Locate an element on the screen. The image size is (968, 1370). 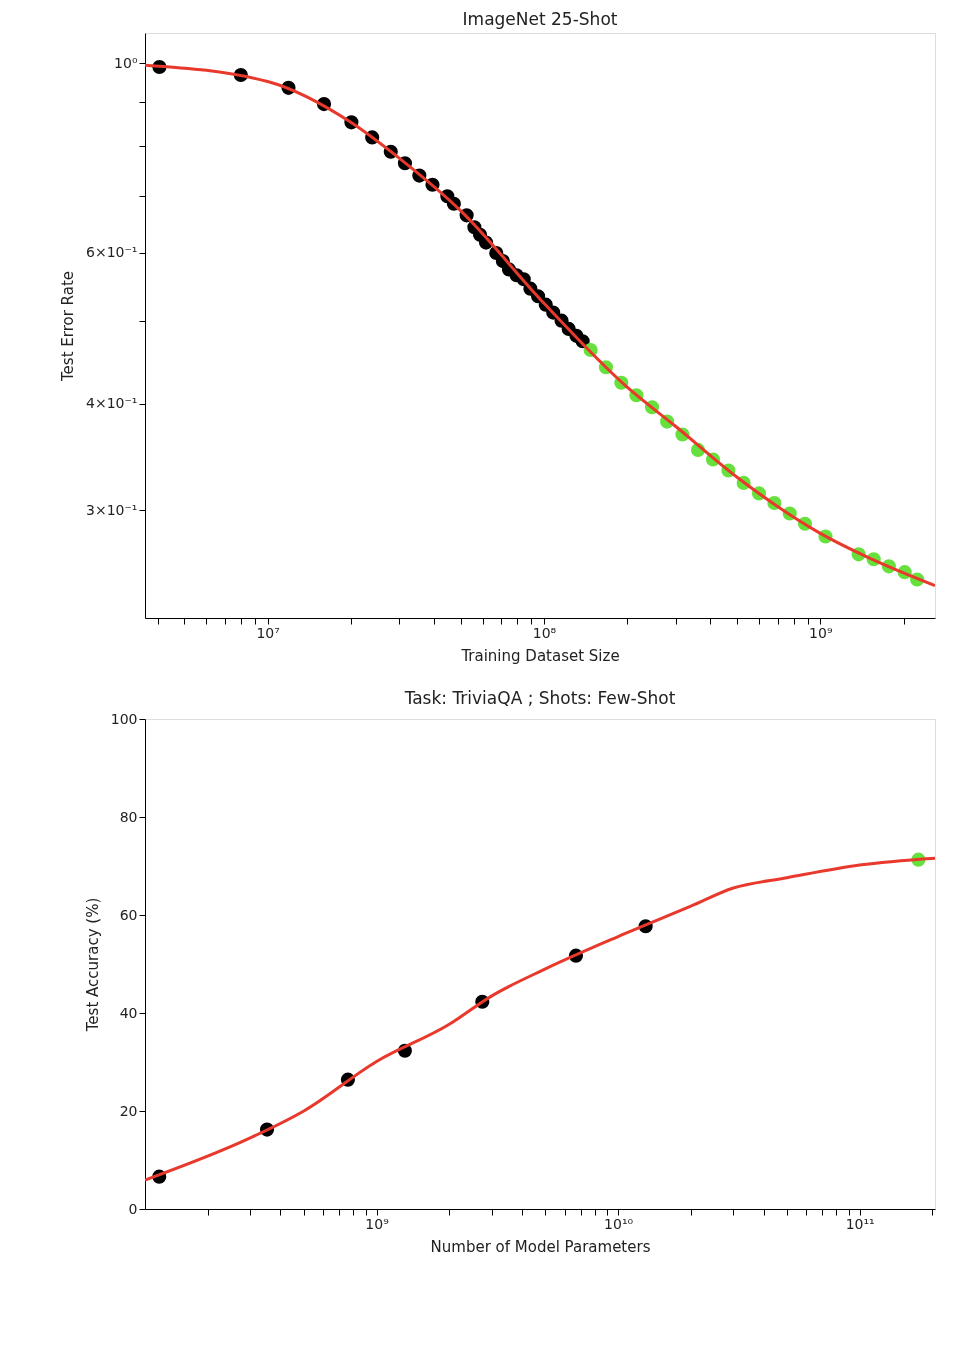
y-tick-label: 6×10⁻¹ is located at coordinates (112, 252).